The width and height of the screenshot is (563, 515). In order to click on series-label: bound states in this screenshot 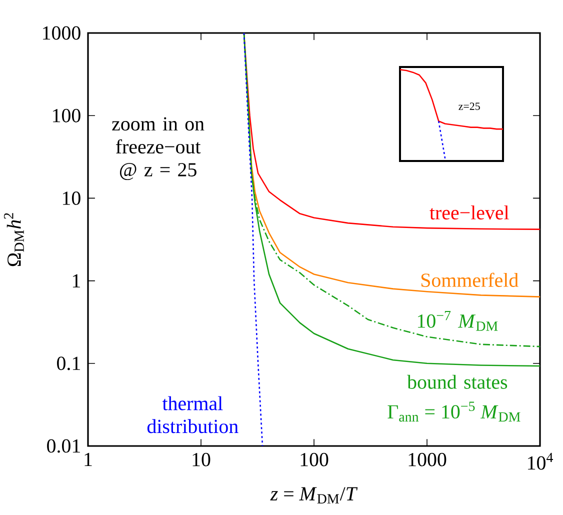, I will do `click(457, 381)`.